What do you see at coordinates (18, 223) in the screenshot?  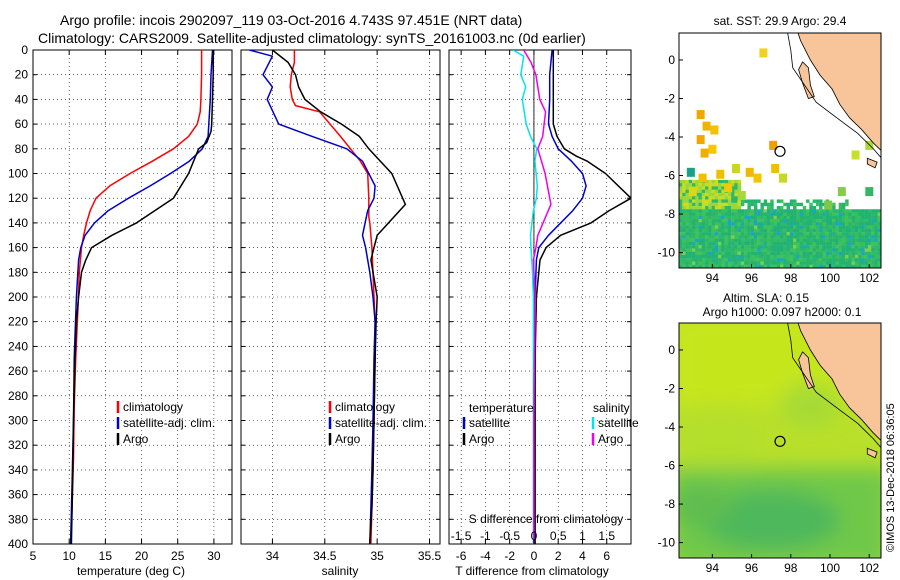 I see `depth-tick-label: 140` at bounding box center [18, 223].